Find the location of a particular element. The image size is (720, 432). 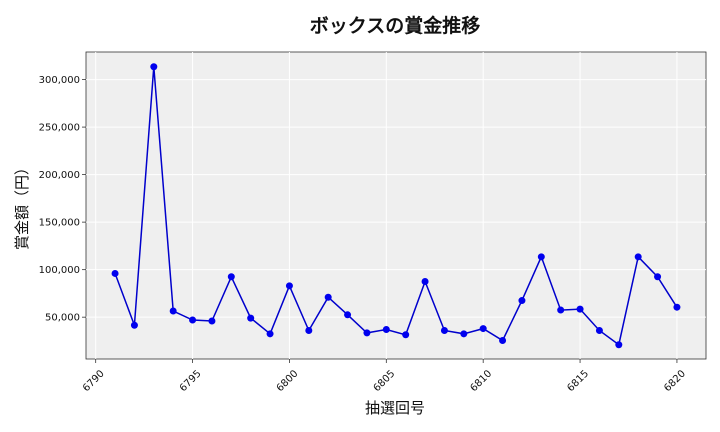

x-tick-label: 6810 is located at coordinates (482, 381).